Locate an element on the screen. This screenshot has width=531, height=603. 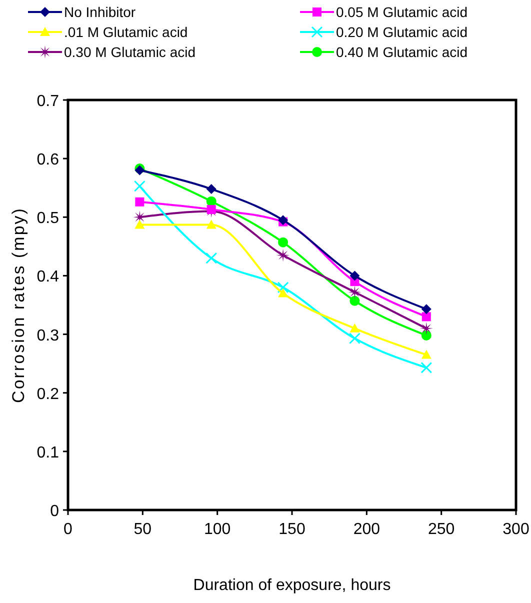
legend-label: 0.05 M Glutamic acid is located at coordinates (402, 12).